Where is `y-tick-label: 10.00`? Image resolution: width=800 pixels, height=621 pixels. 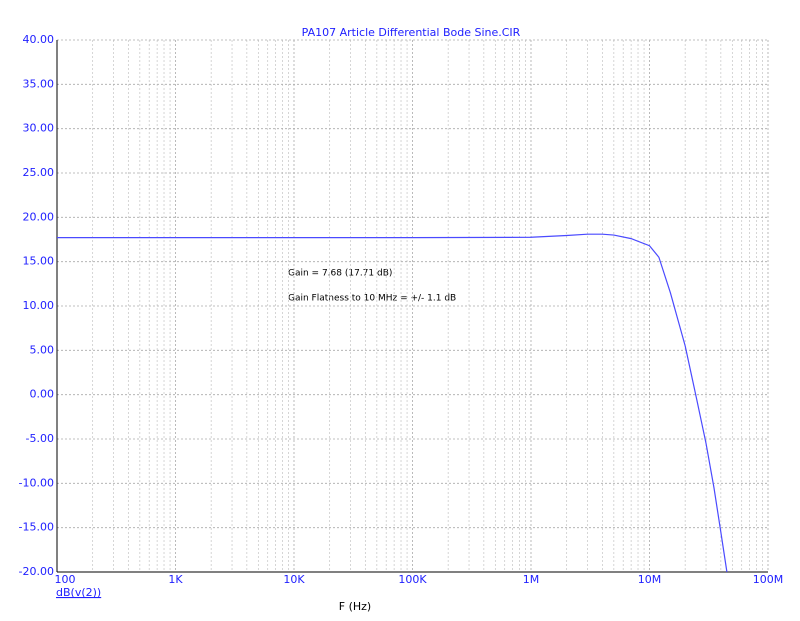
y-tick-label: 10.00 is located at coordinates (39, 305).